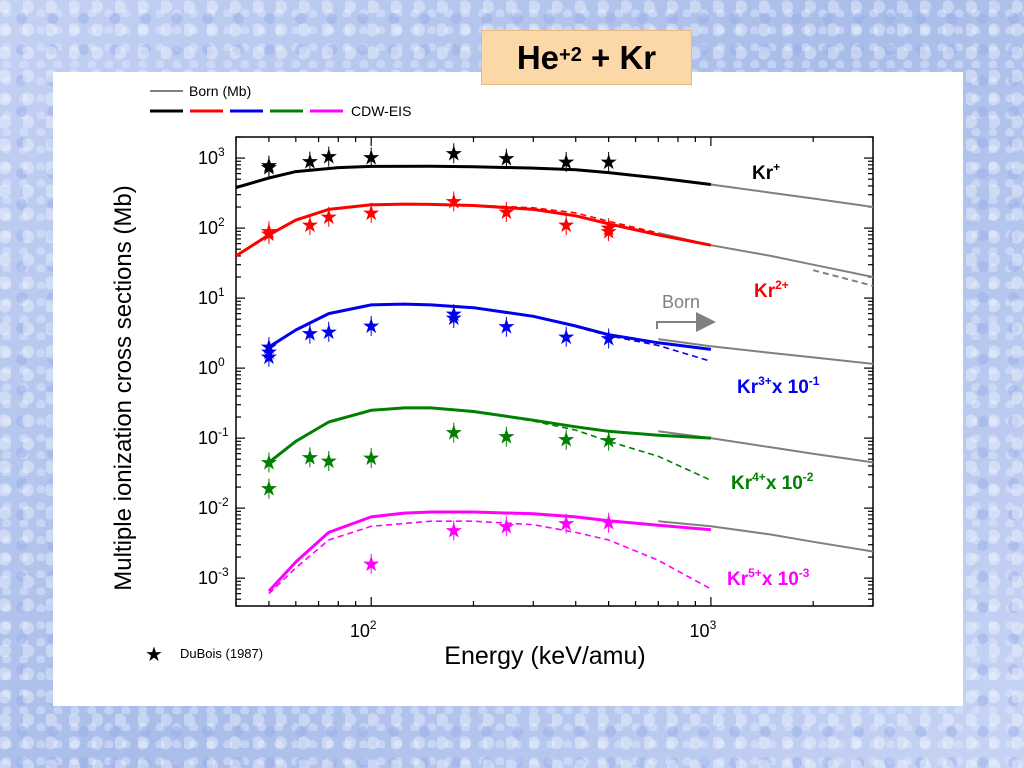 The width and height of the screenshot is (1024, 768). I want to click on kr3-label: Kr3+x 10-1, so click(778, 386).